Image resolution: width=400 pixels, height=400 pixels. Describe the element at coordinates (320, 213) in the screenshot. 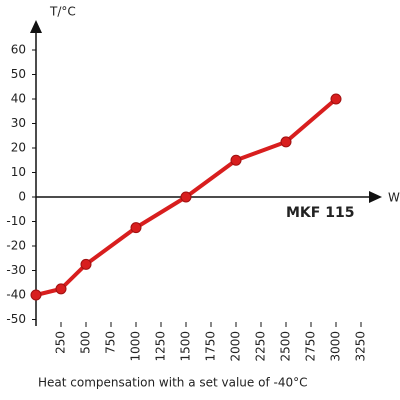

I see `annotation: MKF 115` at that location.